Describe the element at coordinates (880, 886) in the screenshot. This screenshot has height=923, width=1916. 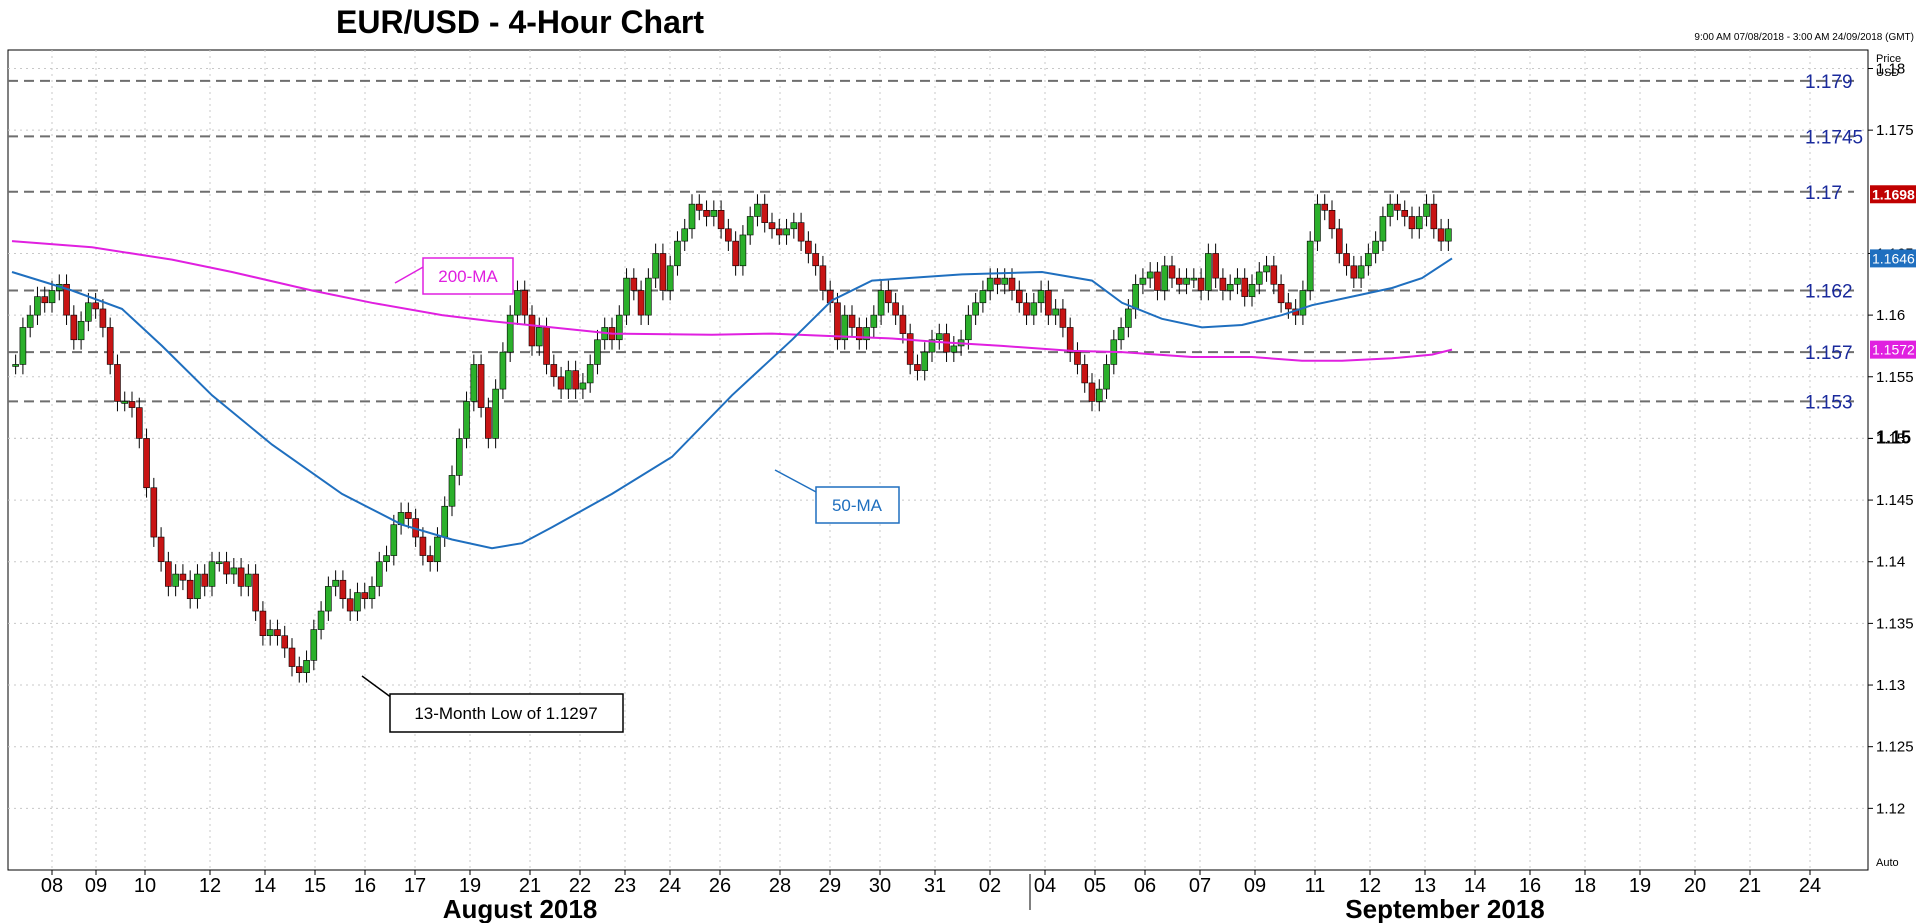
I see `x-tick-label: 30` at that location.